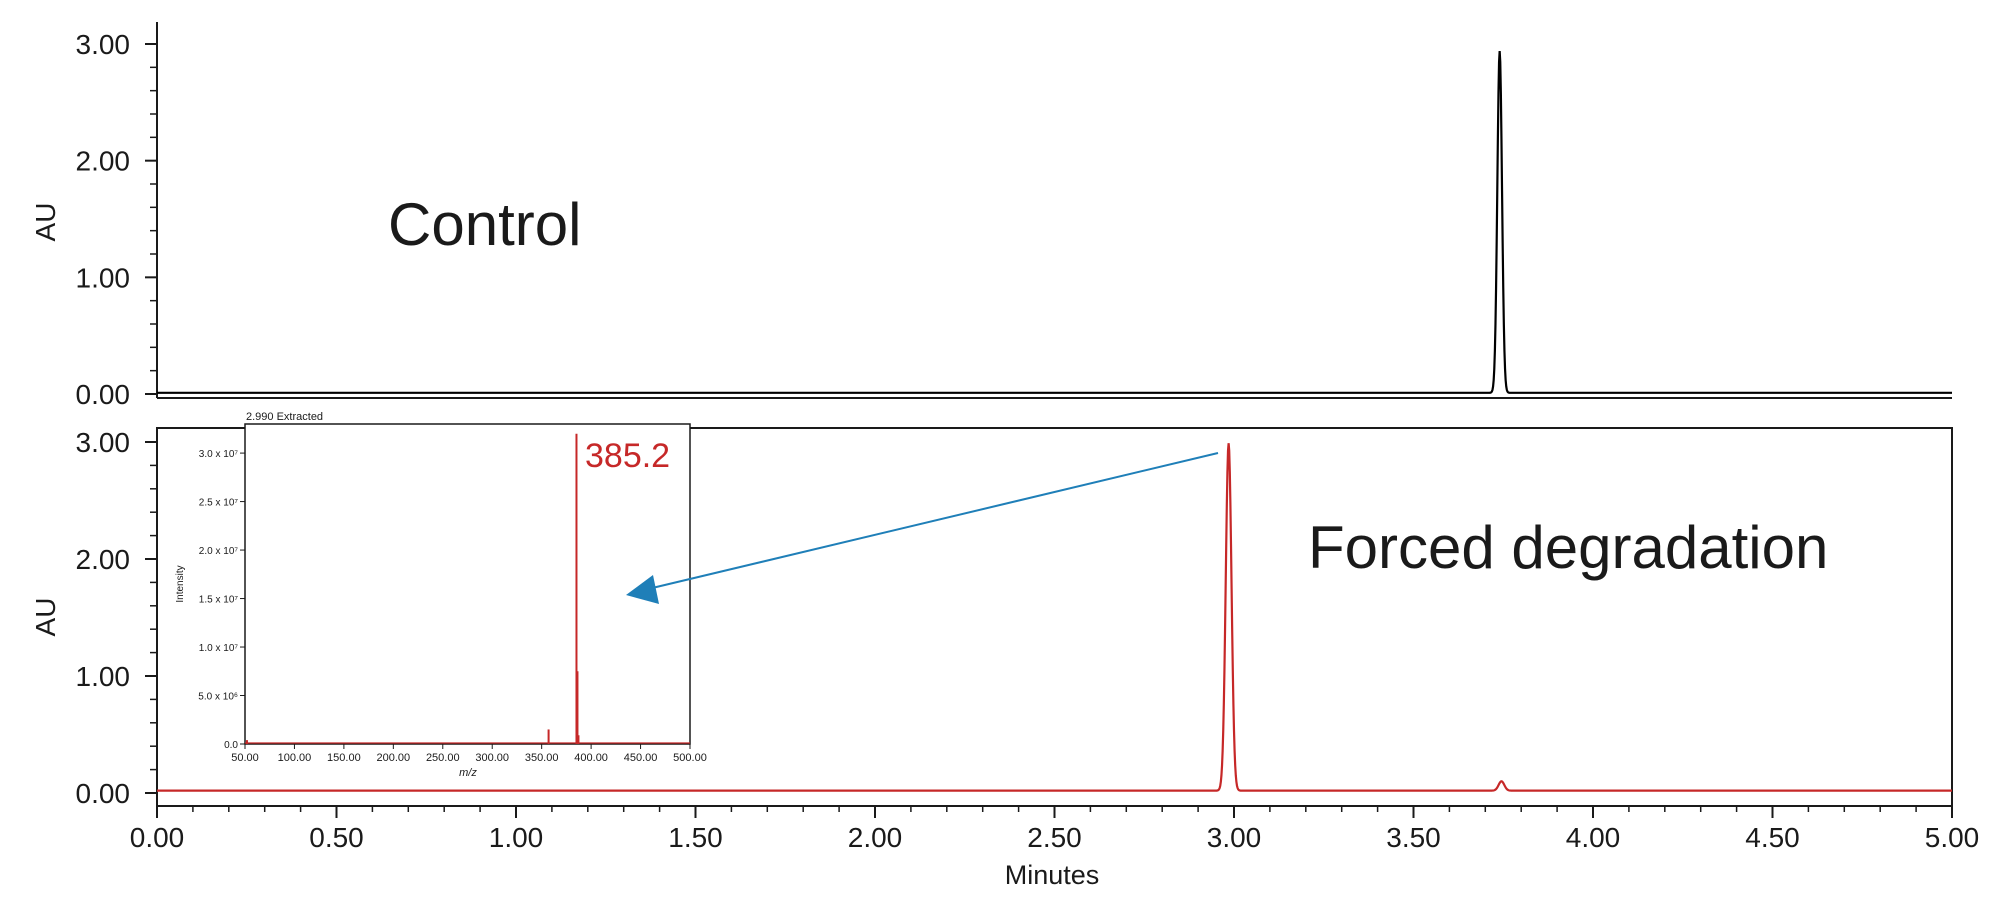 The width and height of the screenshot is (2000, 912). Describe the element at coordinates (467, 588) in the screenshot. I see `inset-spectrum-sticks` at that location.